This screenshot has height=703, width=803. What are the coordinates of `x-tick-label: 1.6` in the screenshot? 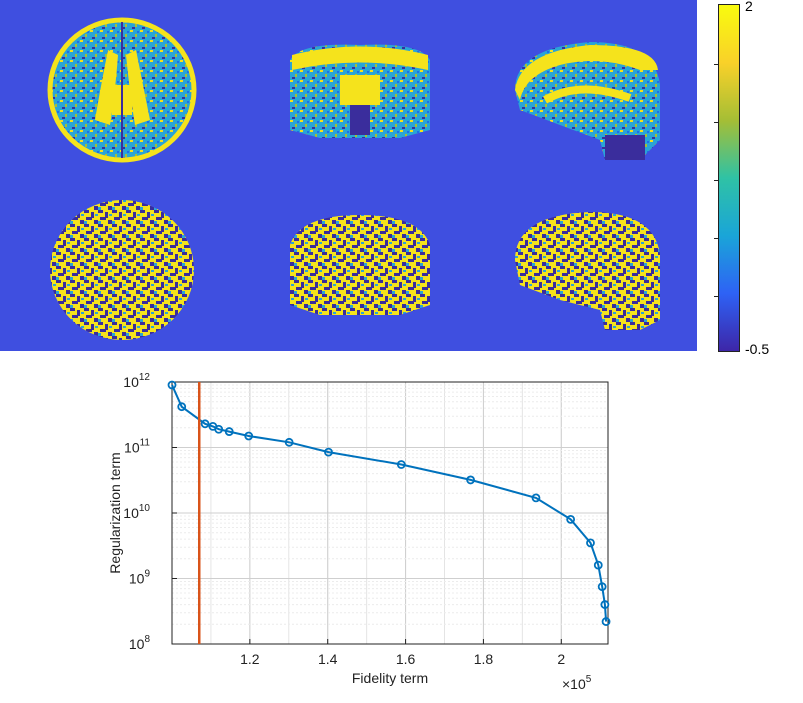 It's located at (406, 659).